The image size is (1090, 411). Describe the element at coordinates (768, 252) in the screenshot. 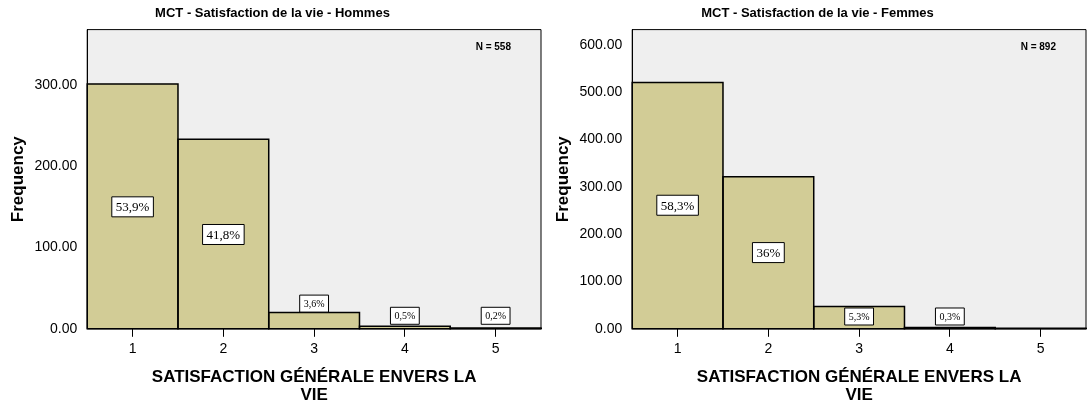

I see `annotation: 36%` at that location.